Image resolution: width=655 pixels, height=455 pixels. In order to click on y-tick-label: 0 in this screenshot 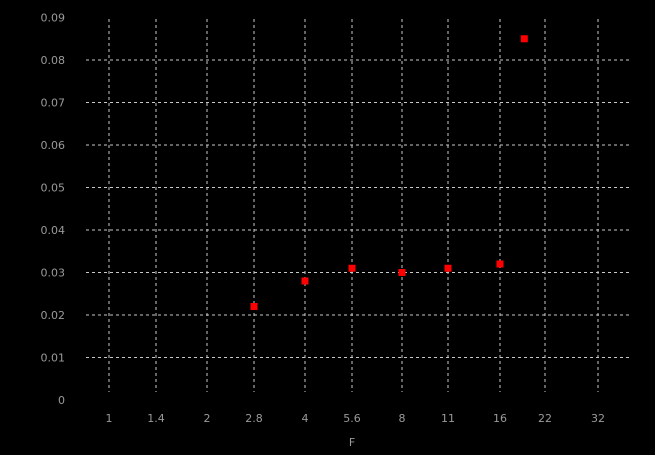, I will do `click(61, 400)`.